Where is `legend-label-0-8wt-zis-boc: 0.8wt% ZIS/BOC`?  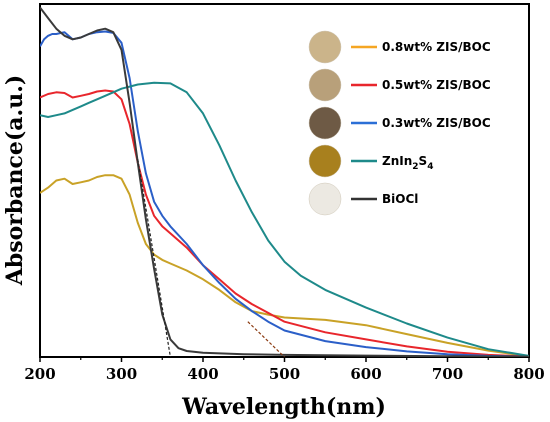
legend-label-0-8wt-zis-boc: 0.8wt% ZIS/BOC is located at coordinates (436, 47).